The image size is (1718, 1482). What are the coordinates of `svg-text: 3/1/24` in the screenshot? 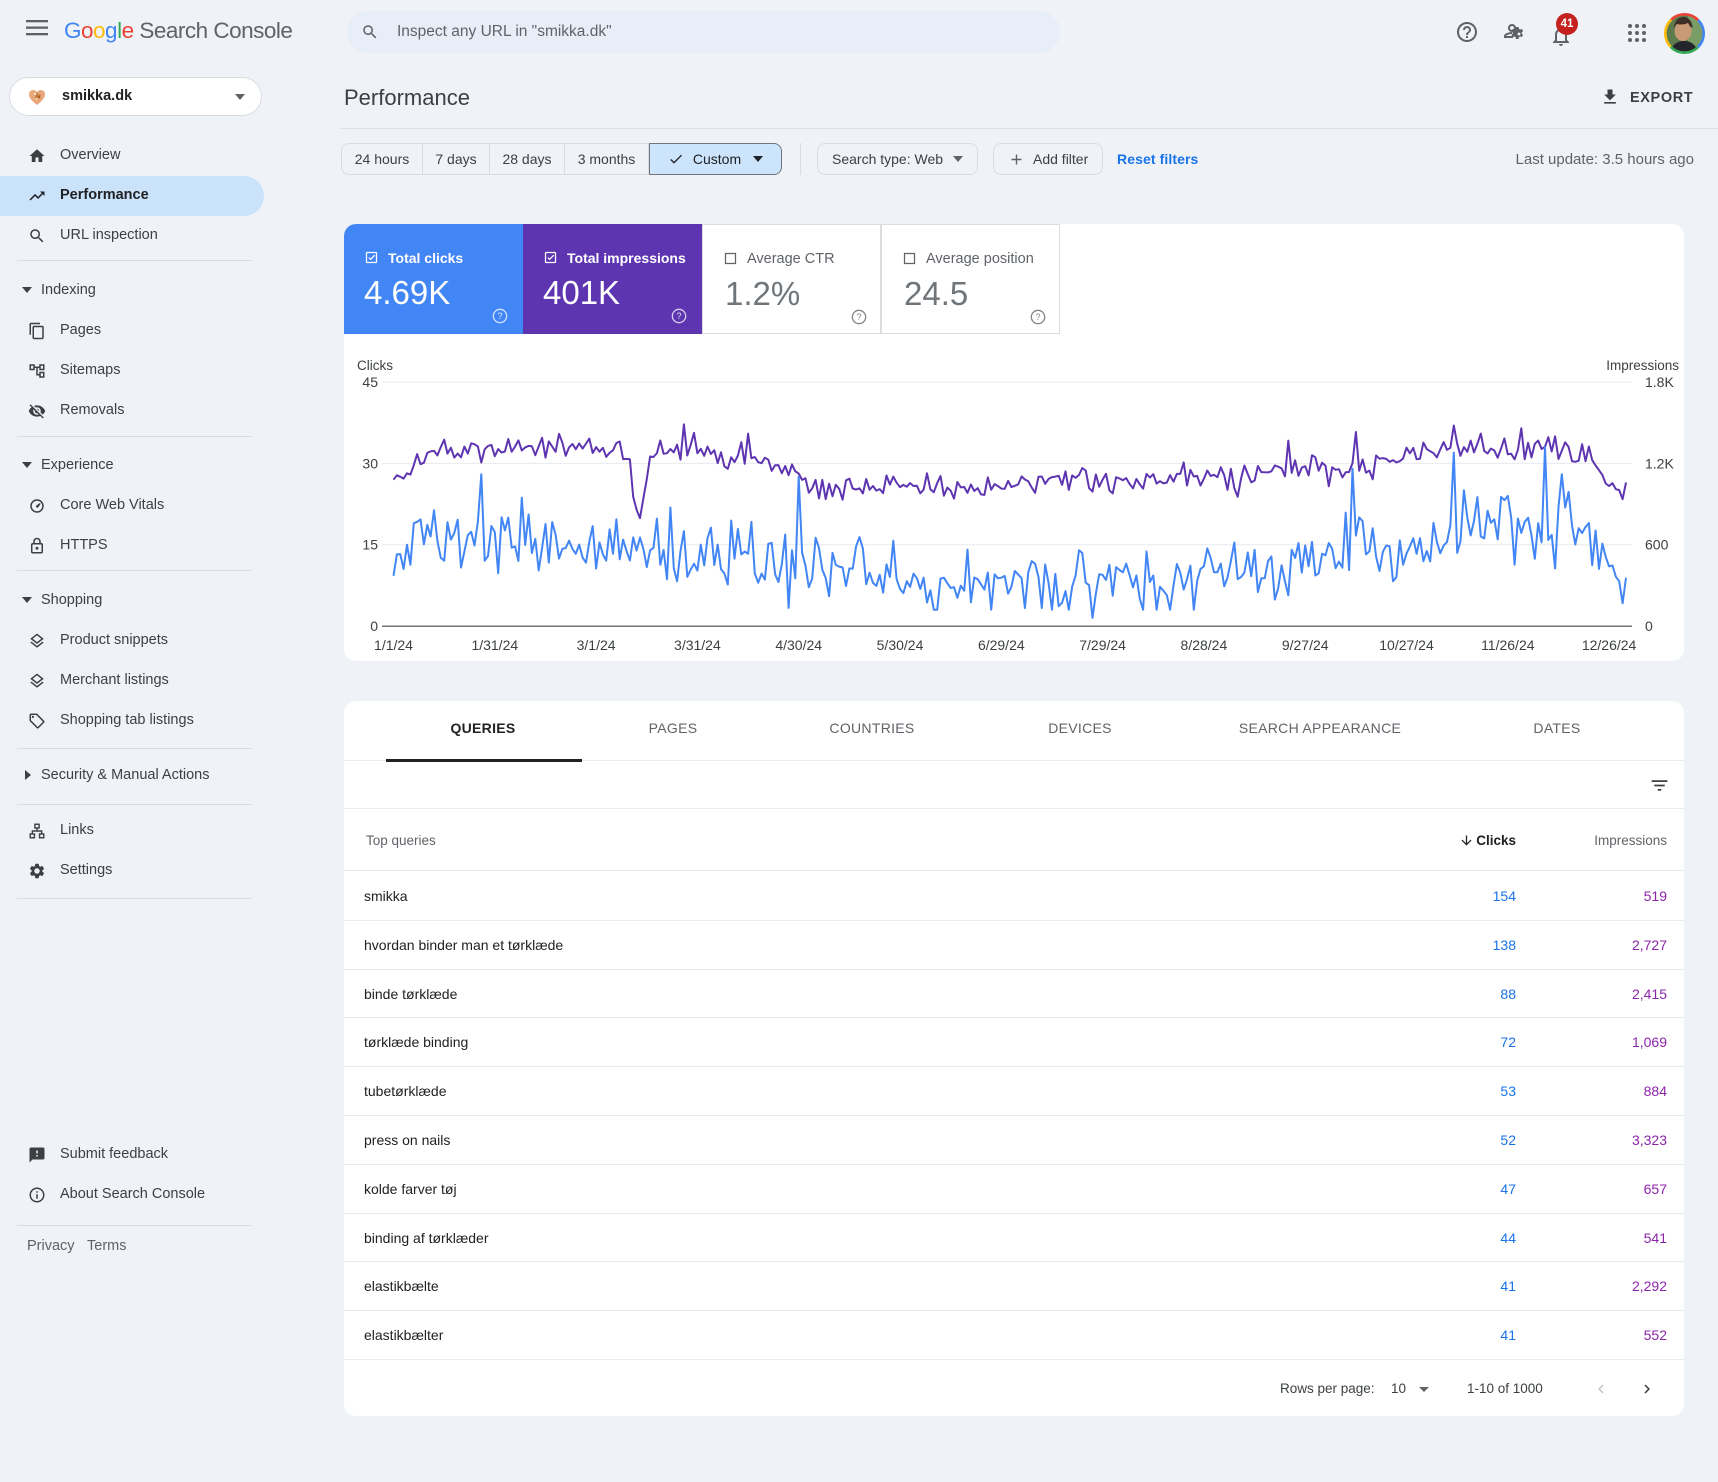 It's located at (596, 645).